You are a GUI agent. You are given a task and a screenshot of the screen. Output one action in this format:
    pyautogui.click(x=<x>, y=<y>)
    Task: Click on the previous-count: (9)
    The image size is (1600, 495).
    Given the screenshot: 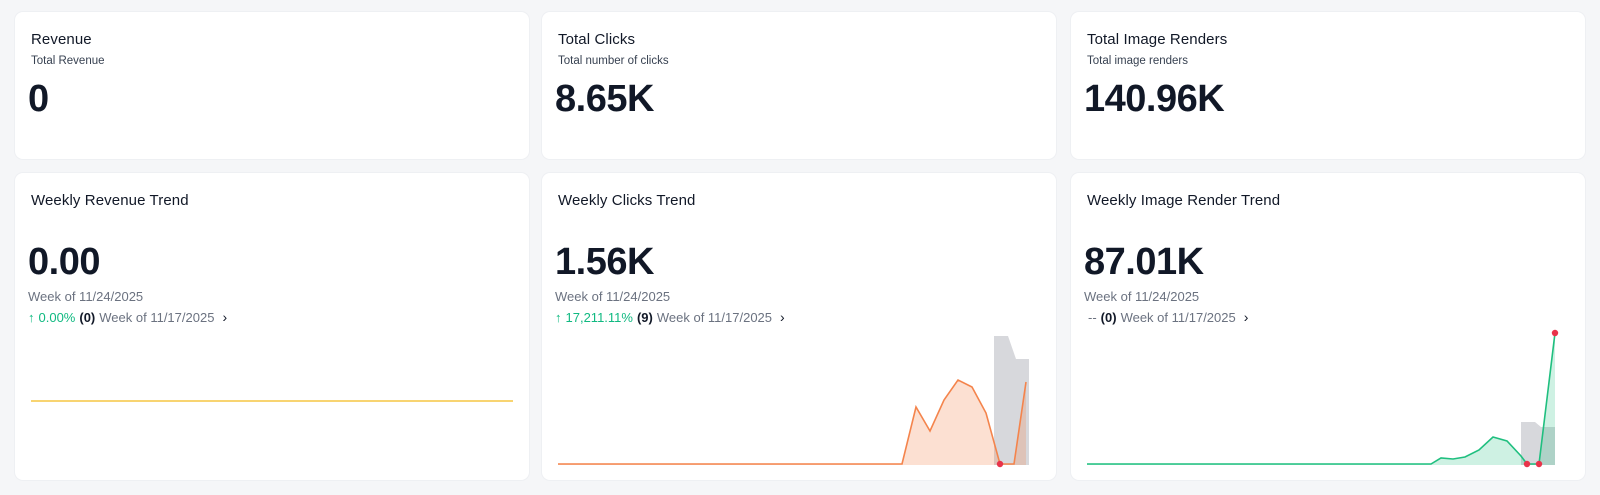 What is the action you would take?
    pyautogui.click(x=644, y=317)
    